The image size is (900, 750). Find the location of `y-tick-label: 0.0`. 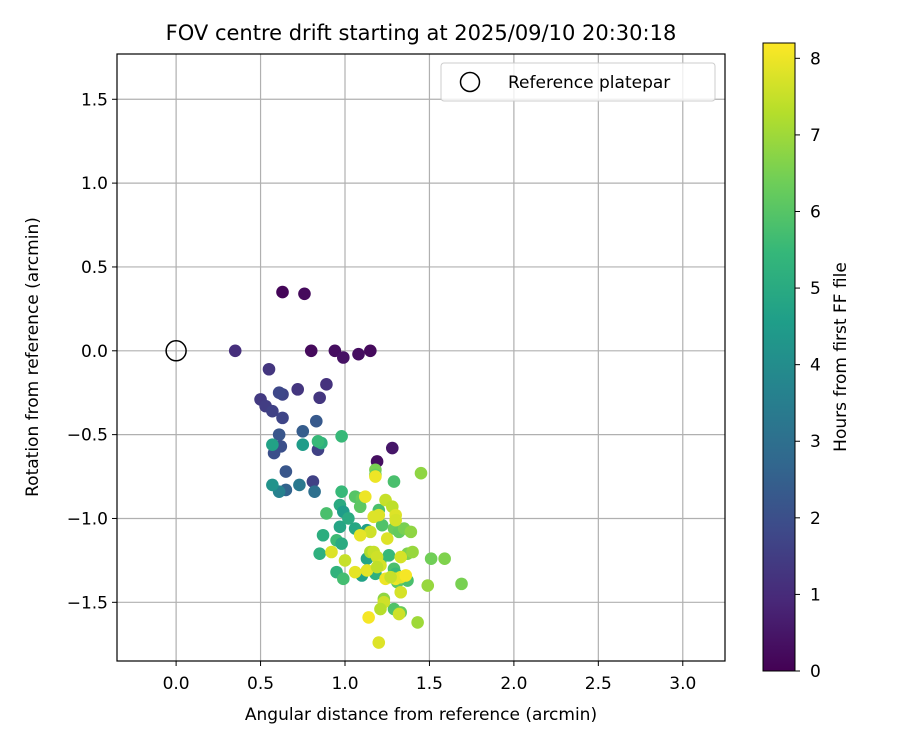

y-tick-label: 0.0 is located at coordinates (94, 352).